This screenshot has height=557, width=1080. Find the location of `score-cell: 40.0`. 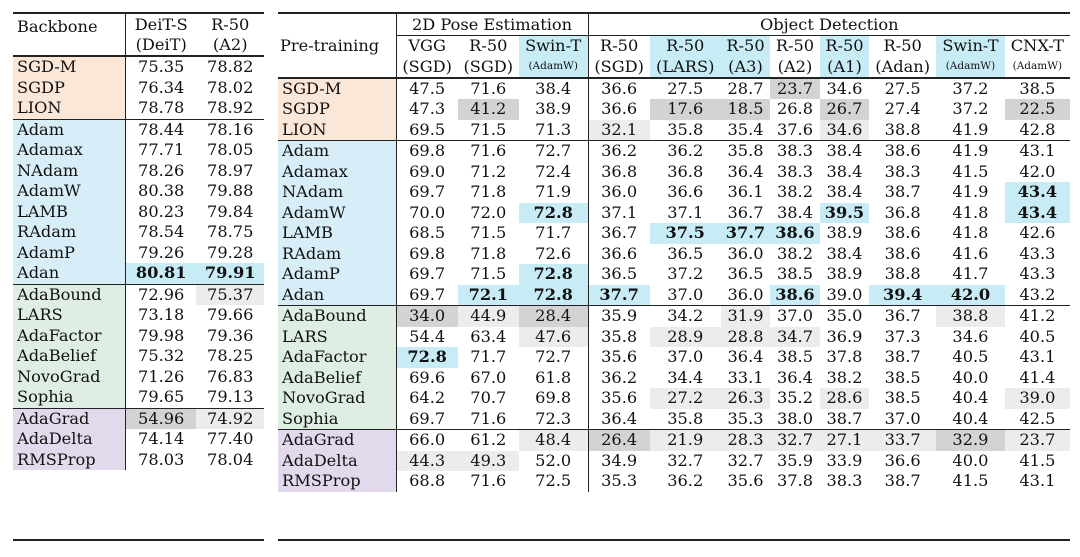

score-cell: 40.0 is located at coordinates (970, 460).